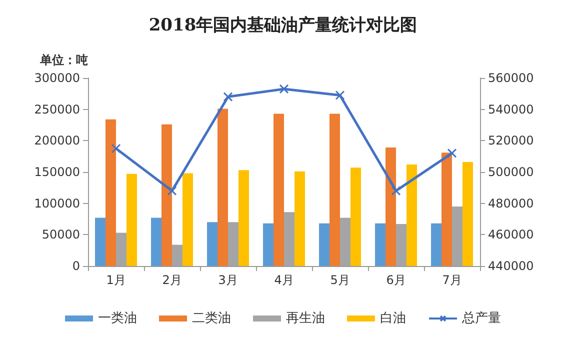  Describe the element at coordinates (305, 318) in the screenshot. I see `legend-label: 再生油` at that location.